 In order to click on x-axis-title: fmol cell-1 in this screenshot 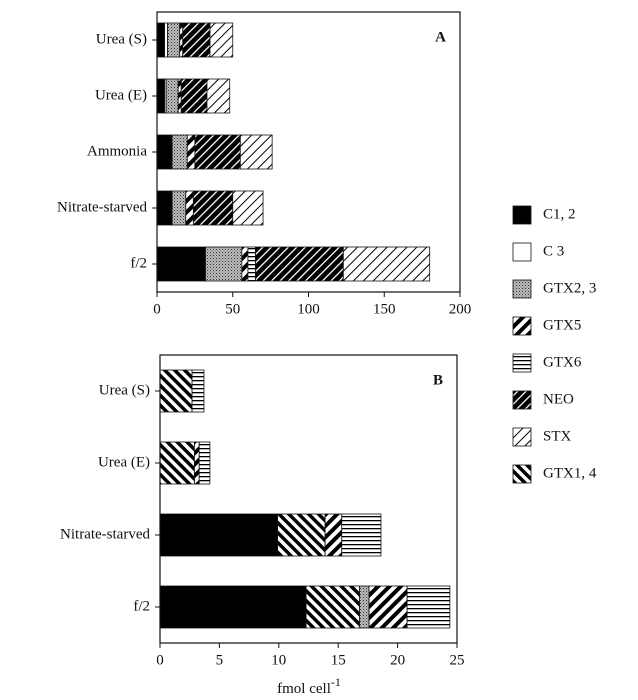, I will do `click(309, 686)`.